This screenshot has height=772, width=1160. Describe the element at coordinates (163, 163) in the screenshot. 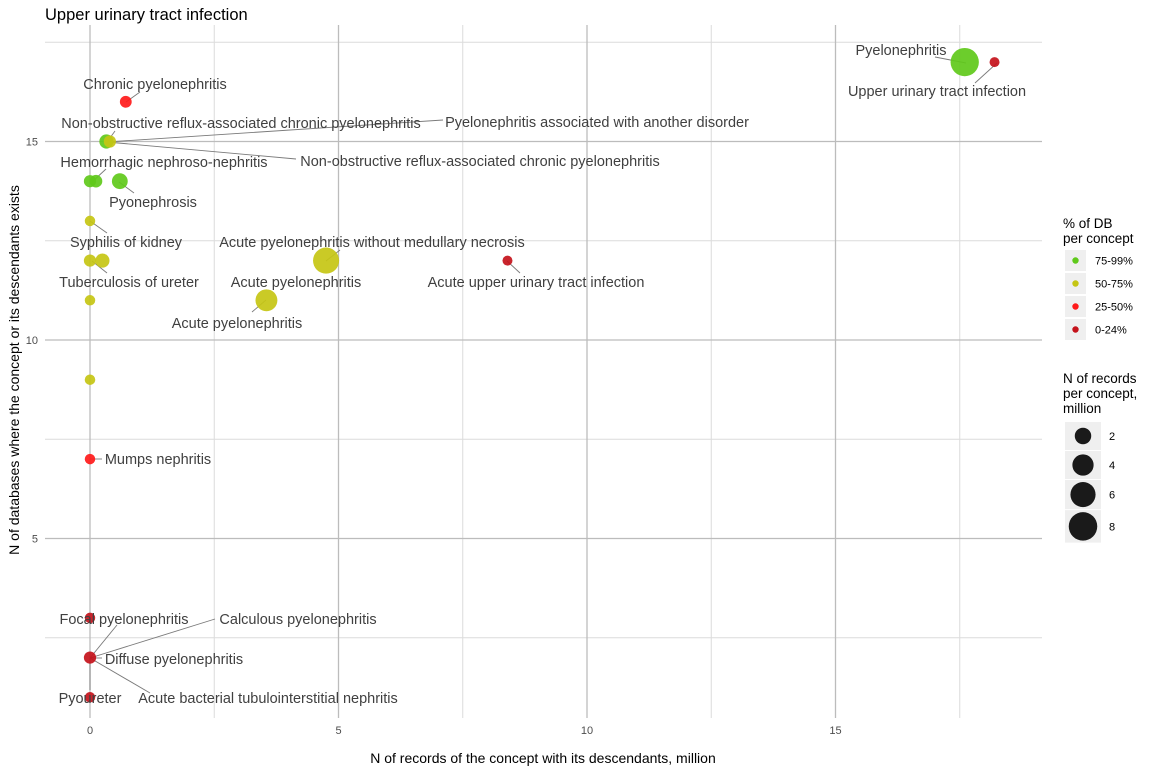

I see `point-label: Hemorrhagic nephroso-nephritis` at that location.